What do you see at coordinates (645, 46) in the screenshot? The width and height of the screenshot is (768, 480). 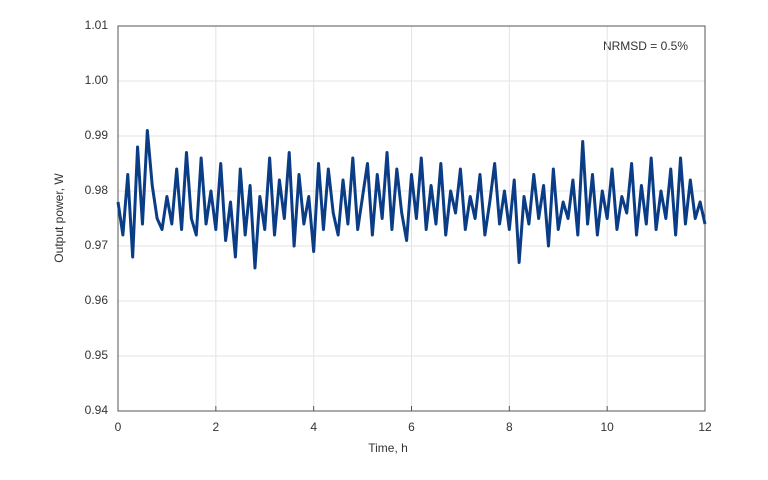 I see `annotation: NRMSD = 0.5%` at bounding box center [645, 46].